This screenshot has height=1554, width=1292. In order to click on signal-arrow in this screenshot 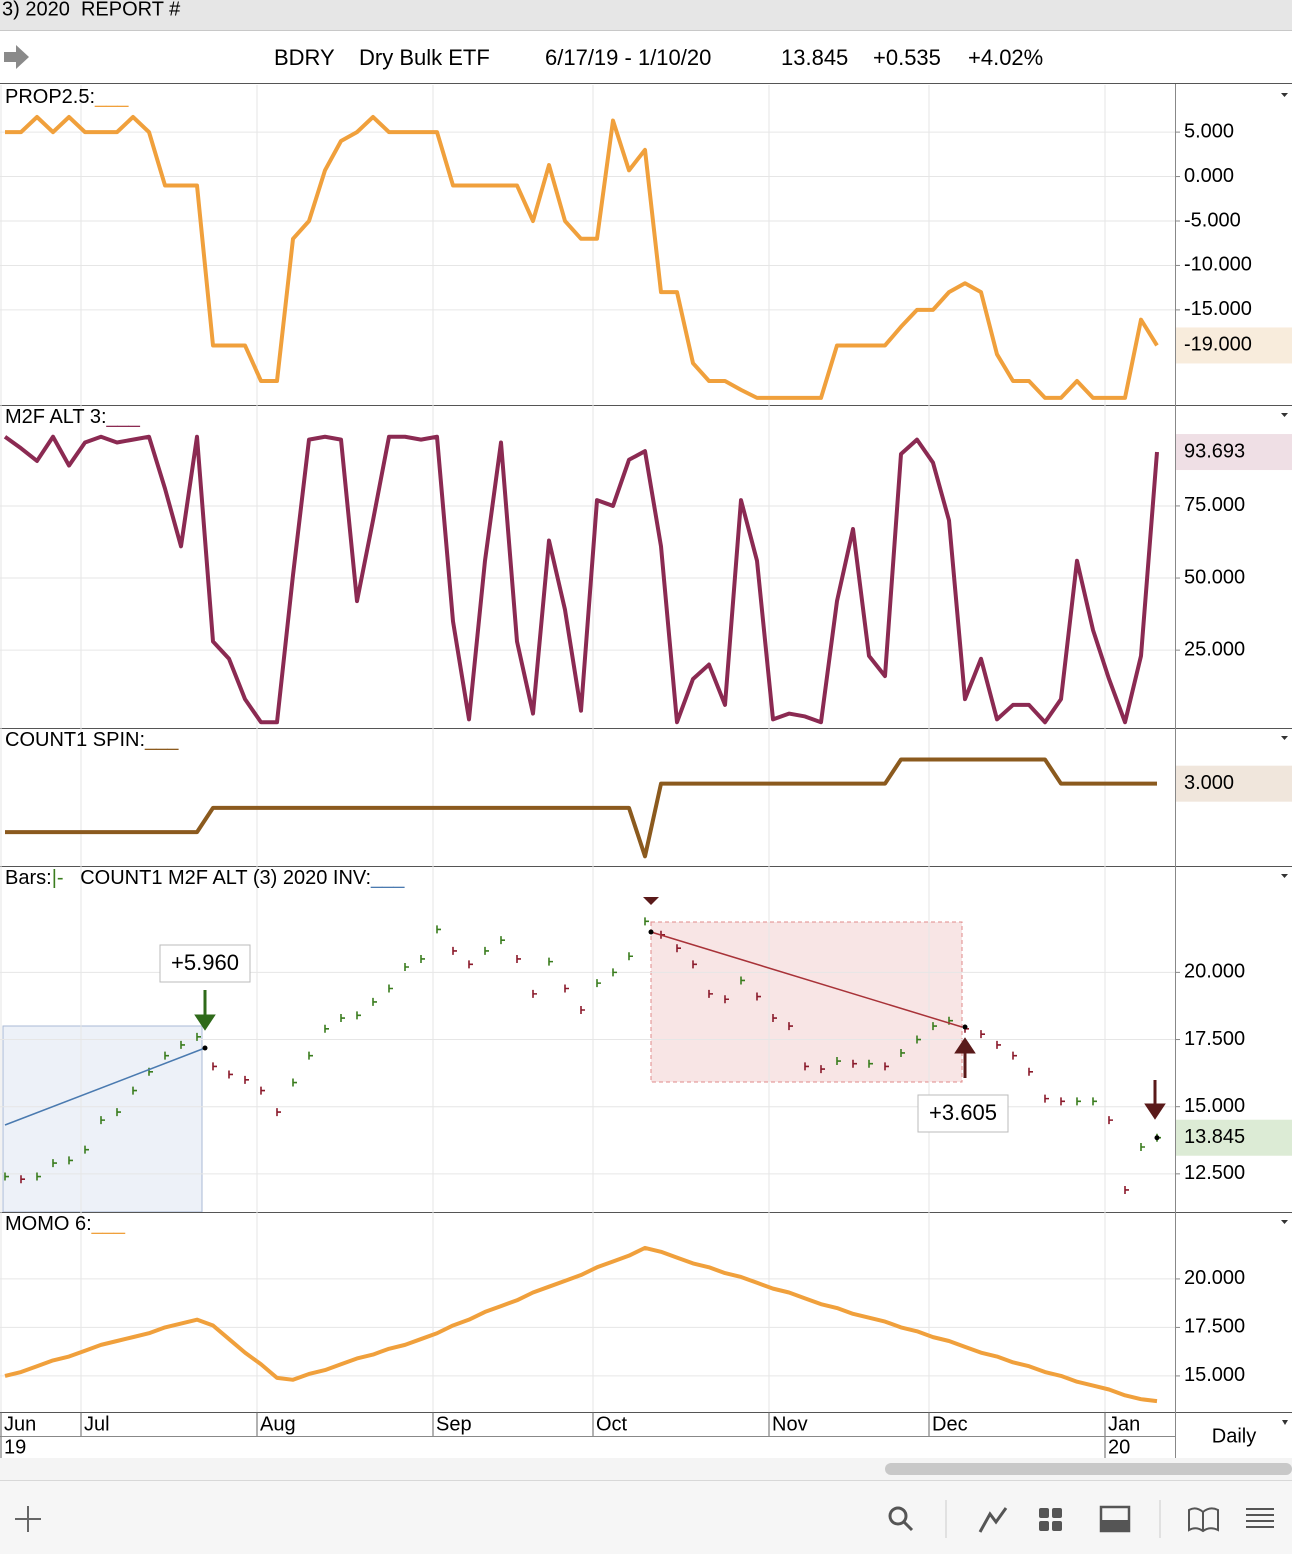, I will do `click(1155, 1100)`.